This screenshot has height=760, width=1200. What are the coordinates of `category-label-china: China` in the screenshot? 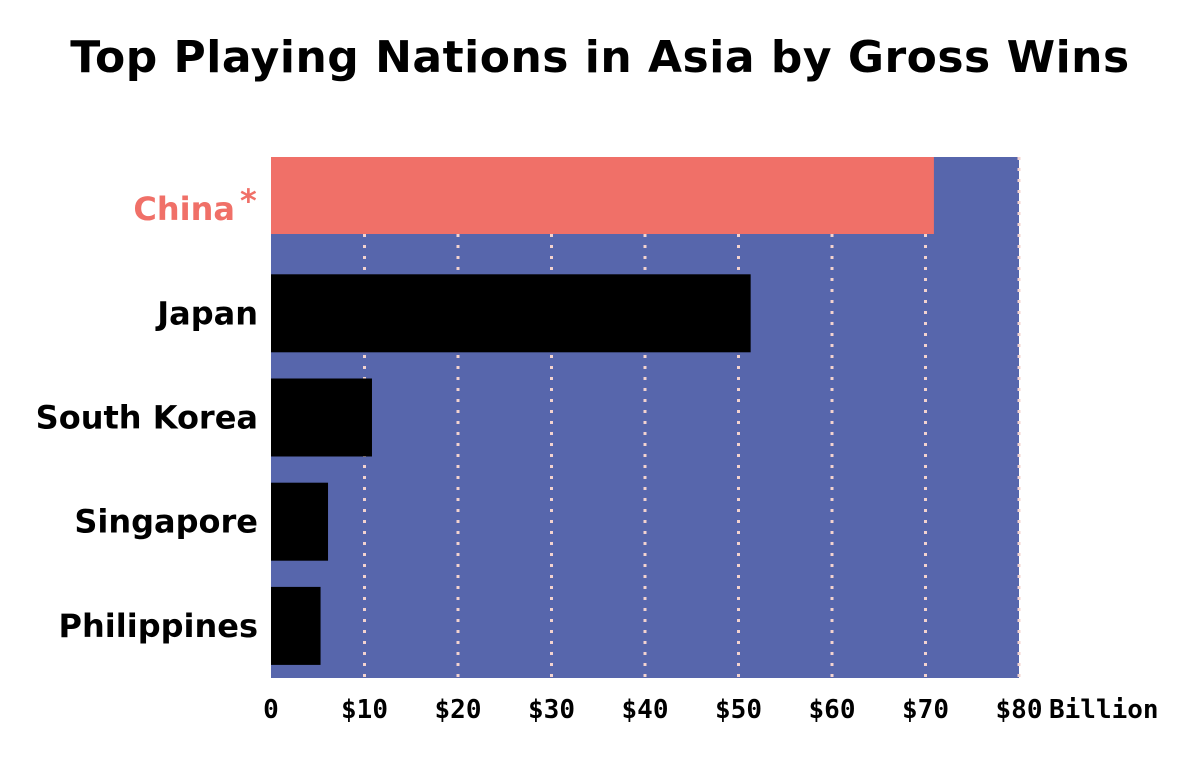 It's located at (184, 209).